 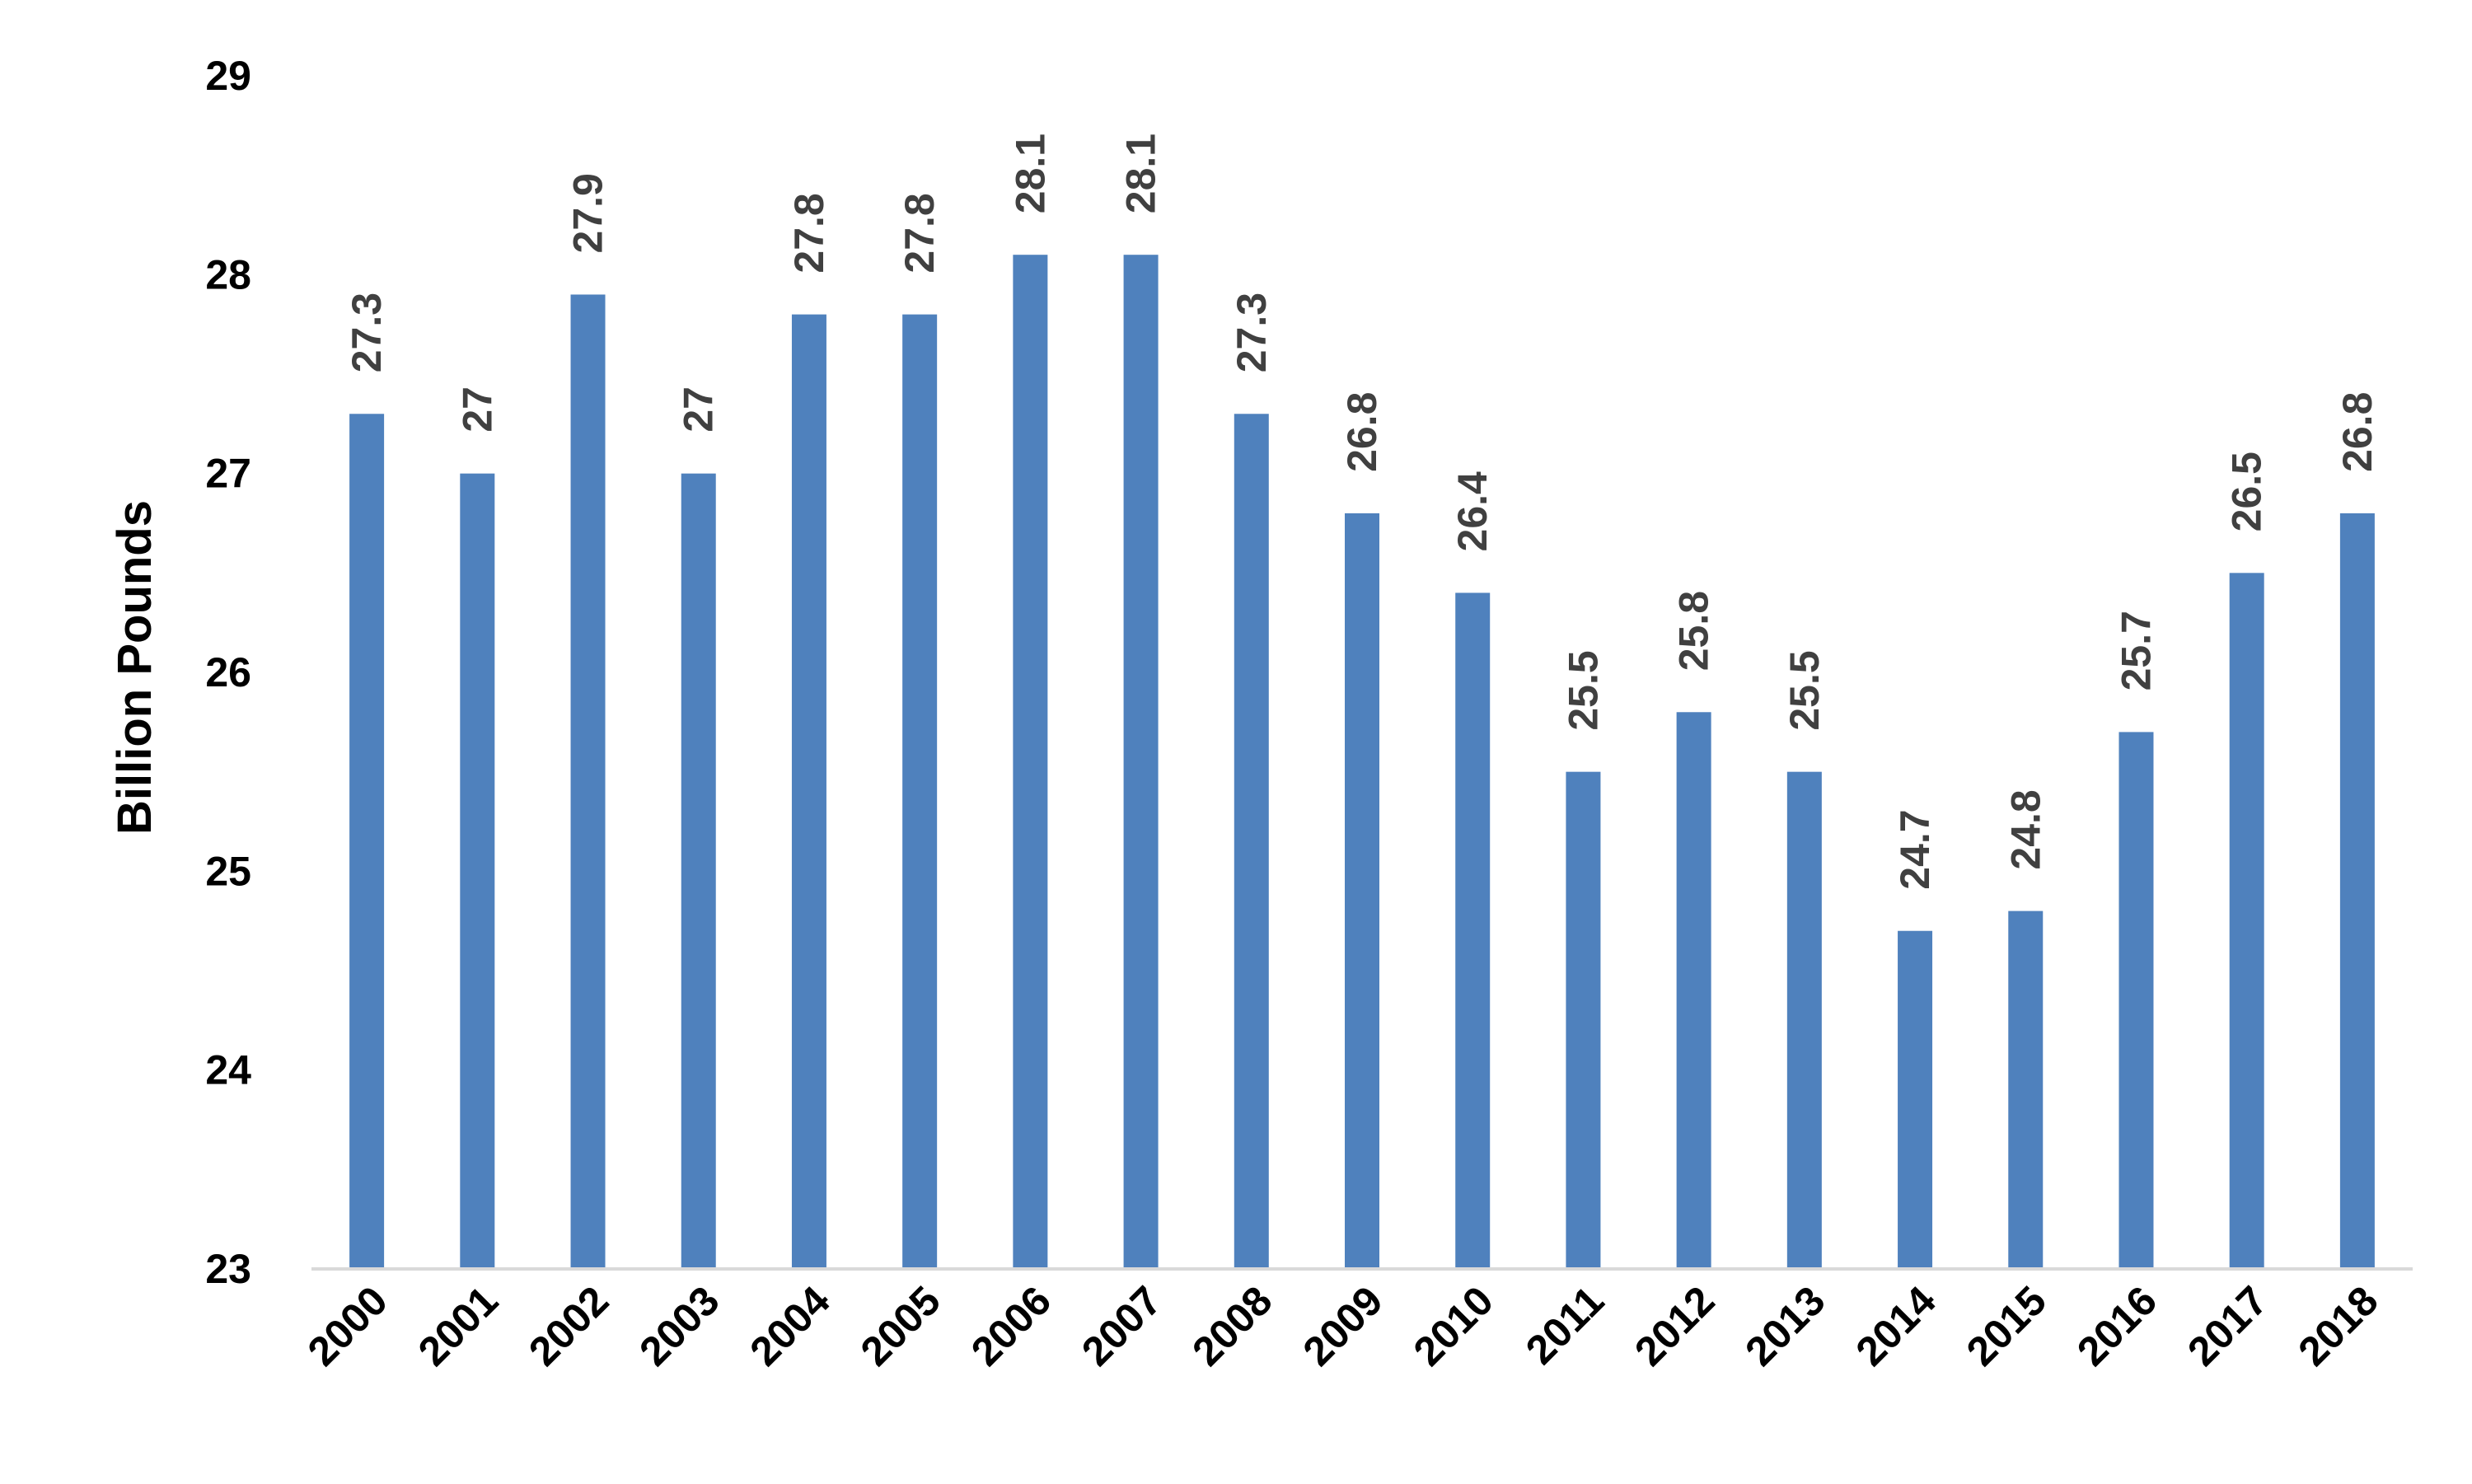 I want to click on y-tick-label: 27, so click(x=228, y=474).